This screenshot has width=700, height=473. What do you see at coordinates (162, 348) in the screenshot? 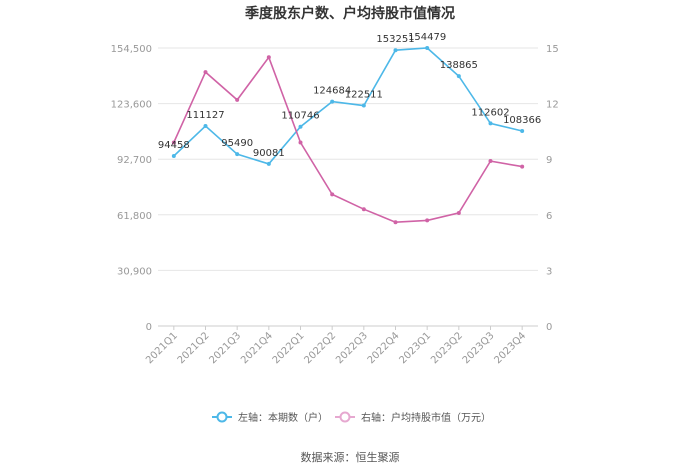
I see `x-tick-label: 2021Q1` at bounding box center [162, 348].